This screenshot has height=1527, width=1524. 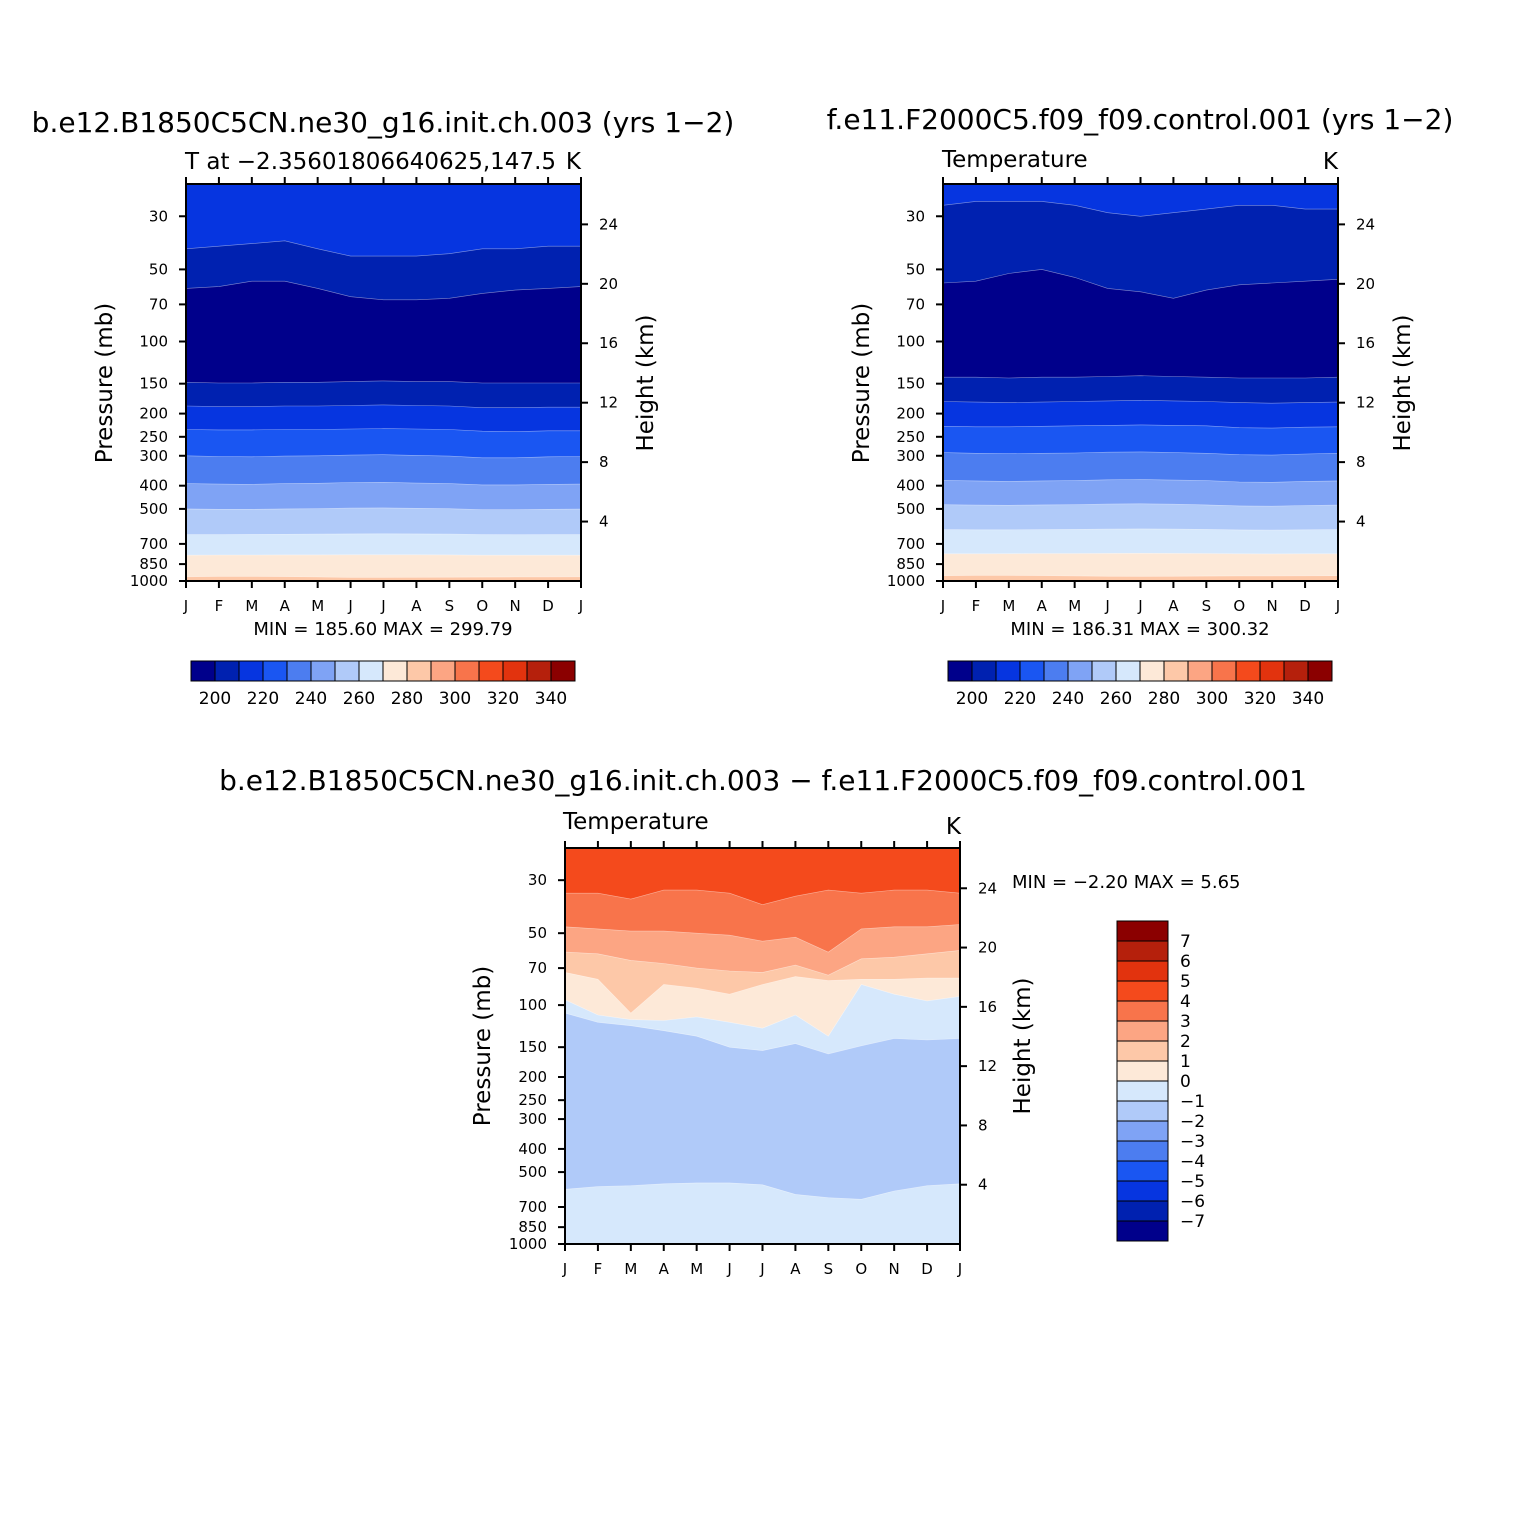 What do you see at coordinates (910, 414) in the screenshot?
I see `y-tick-label: 200` at bounding box center [910, 414].